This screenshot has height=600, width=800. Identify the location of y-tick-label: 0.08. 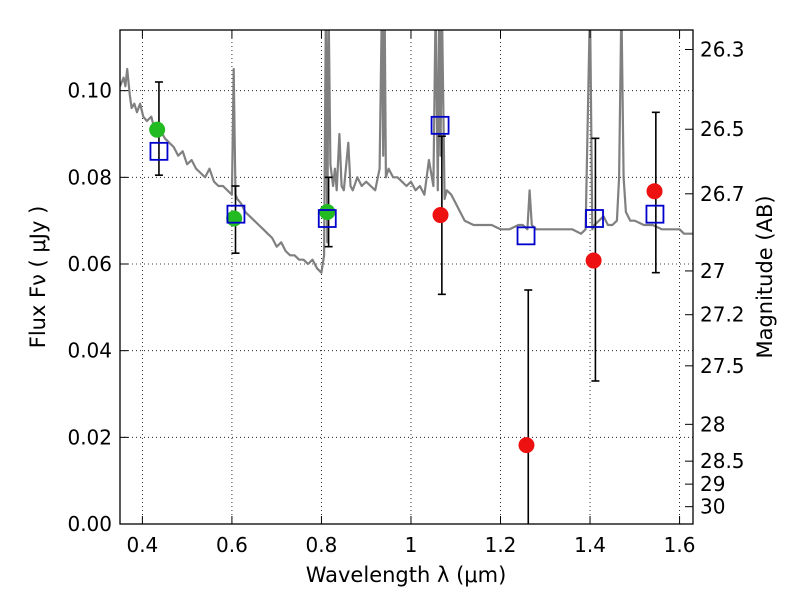
(89, 177).